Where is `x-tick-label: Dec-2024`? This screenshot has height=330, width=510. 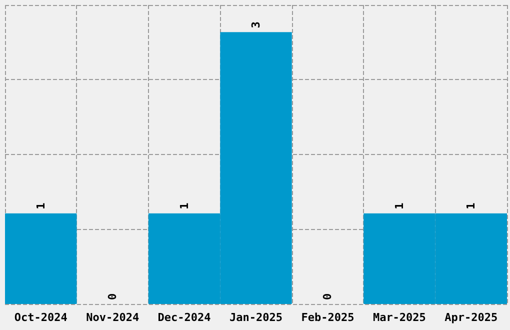 x-tick-label: Dec-2024 is located at coordinates (185, 317).